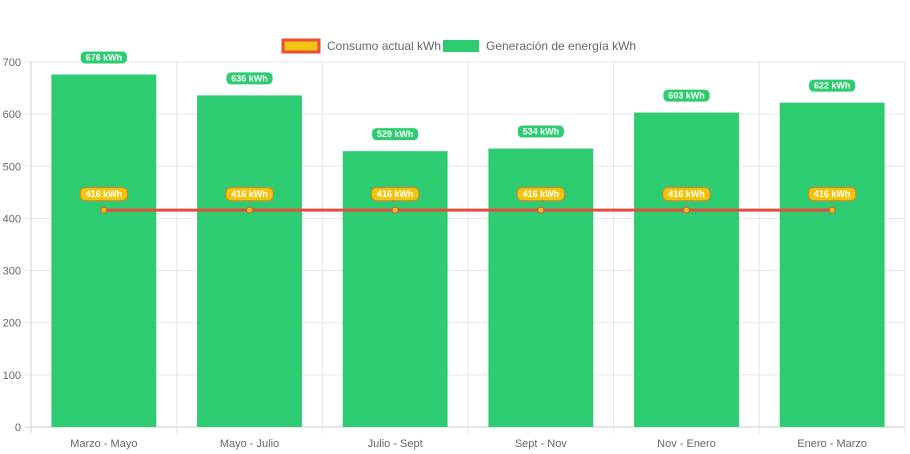 The height and width of the screenshot is (454, 910). What do you see at coordinates (541, 444) in the screenshot?
I see `x-tick-label: Sept - Nov` at bounding box center [541, 444].